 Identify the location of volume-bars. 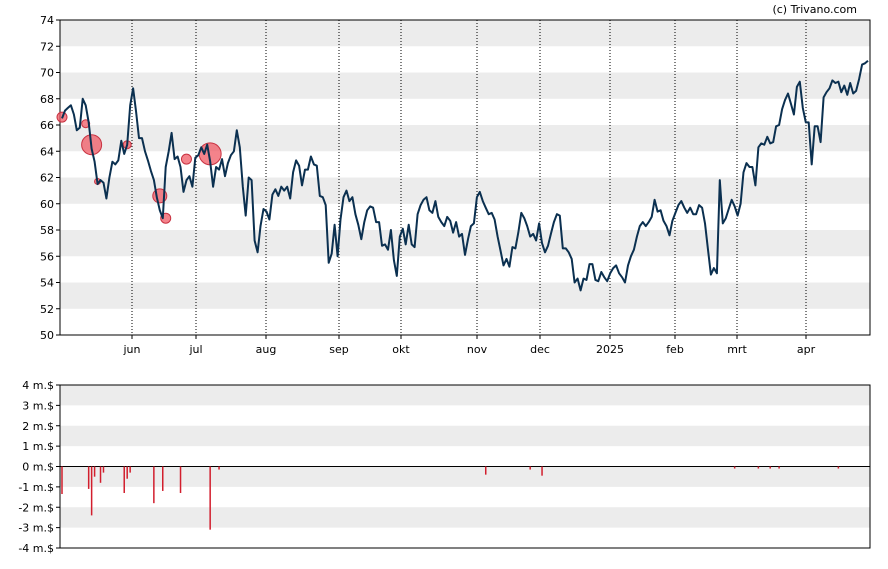
(450, 498).